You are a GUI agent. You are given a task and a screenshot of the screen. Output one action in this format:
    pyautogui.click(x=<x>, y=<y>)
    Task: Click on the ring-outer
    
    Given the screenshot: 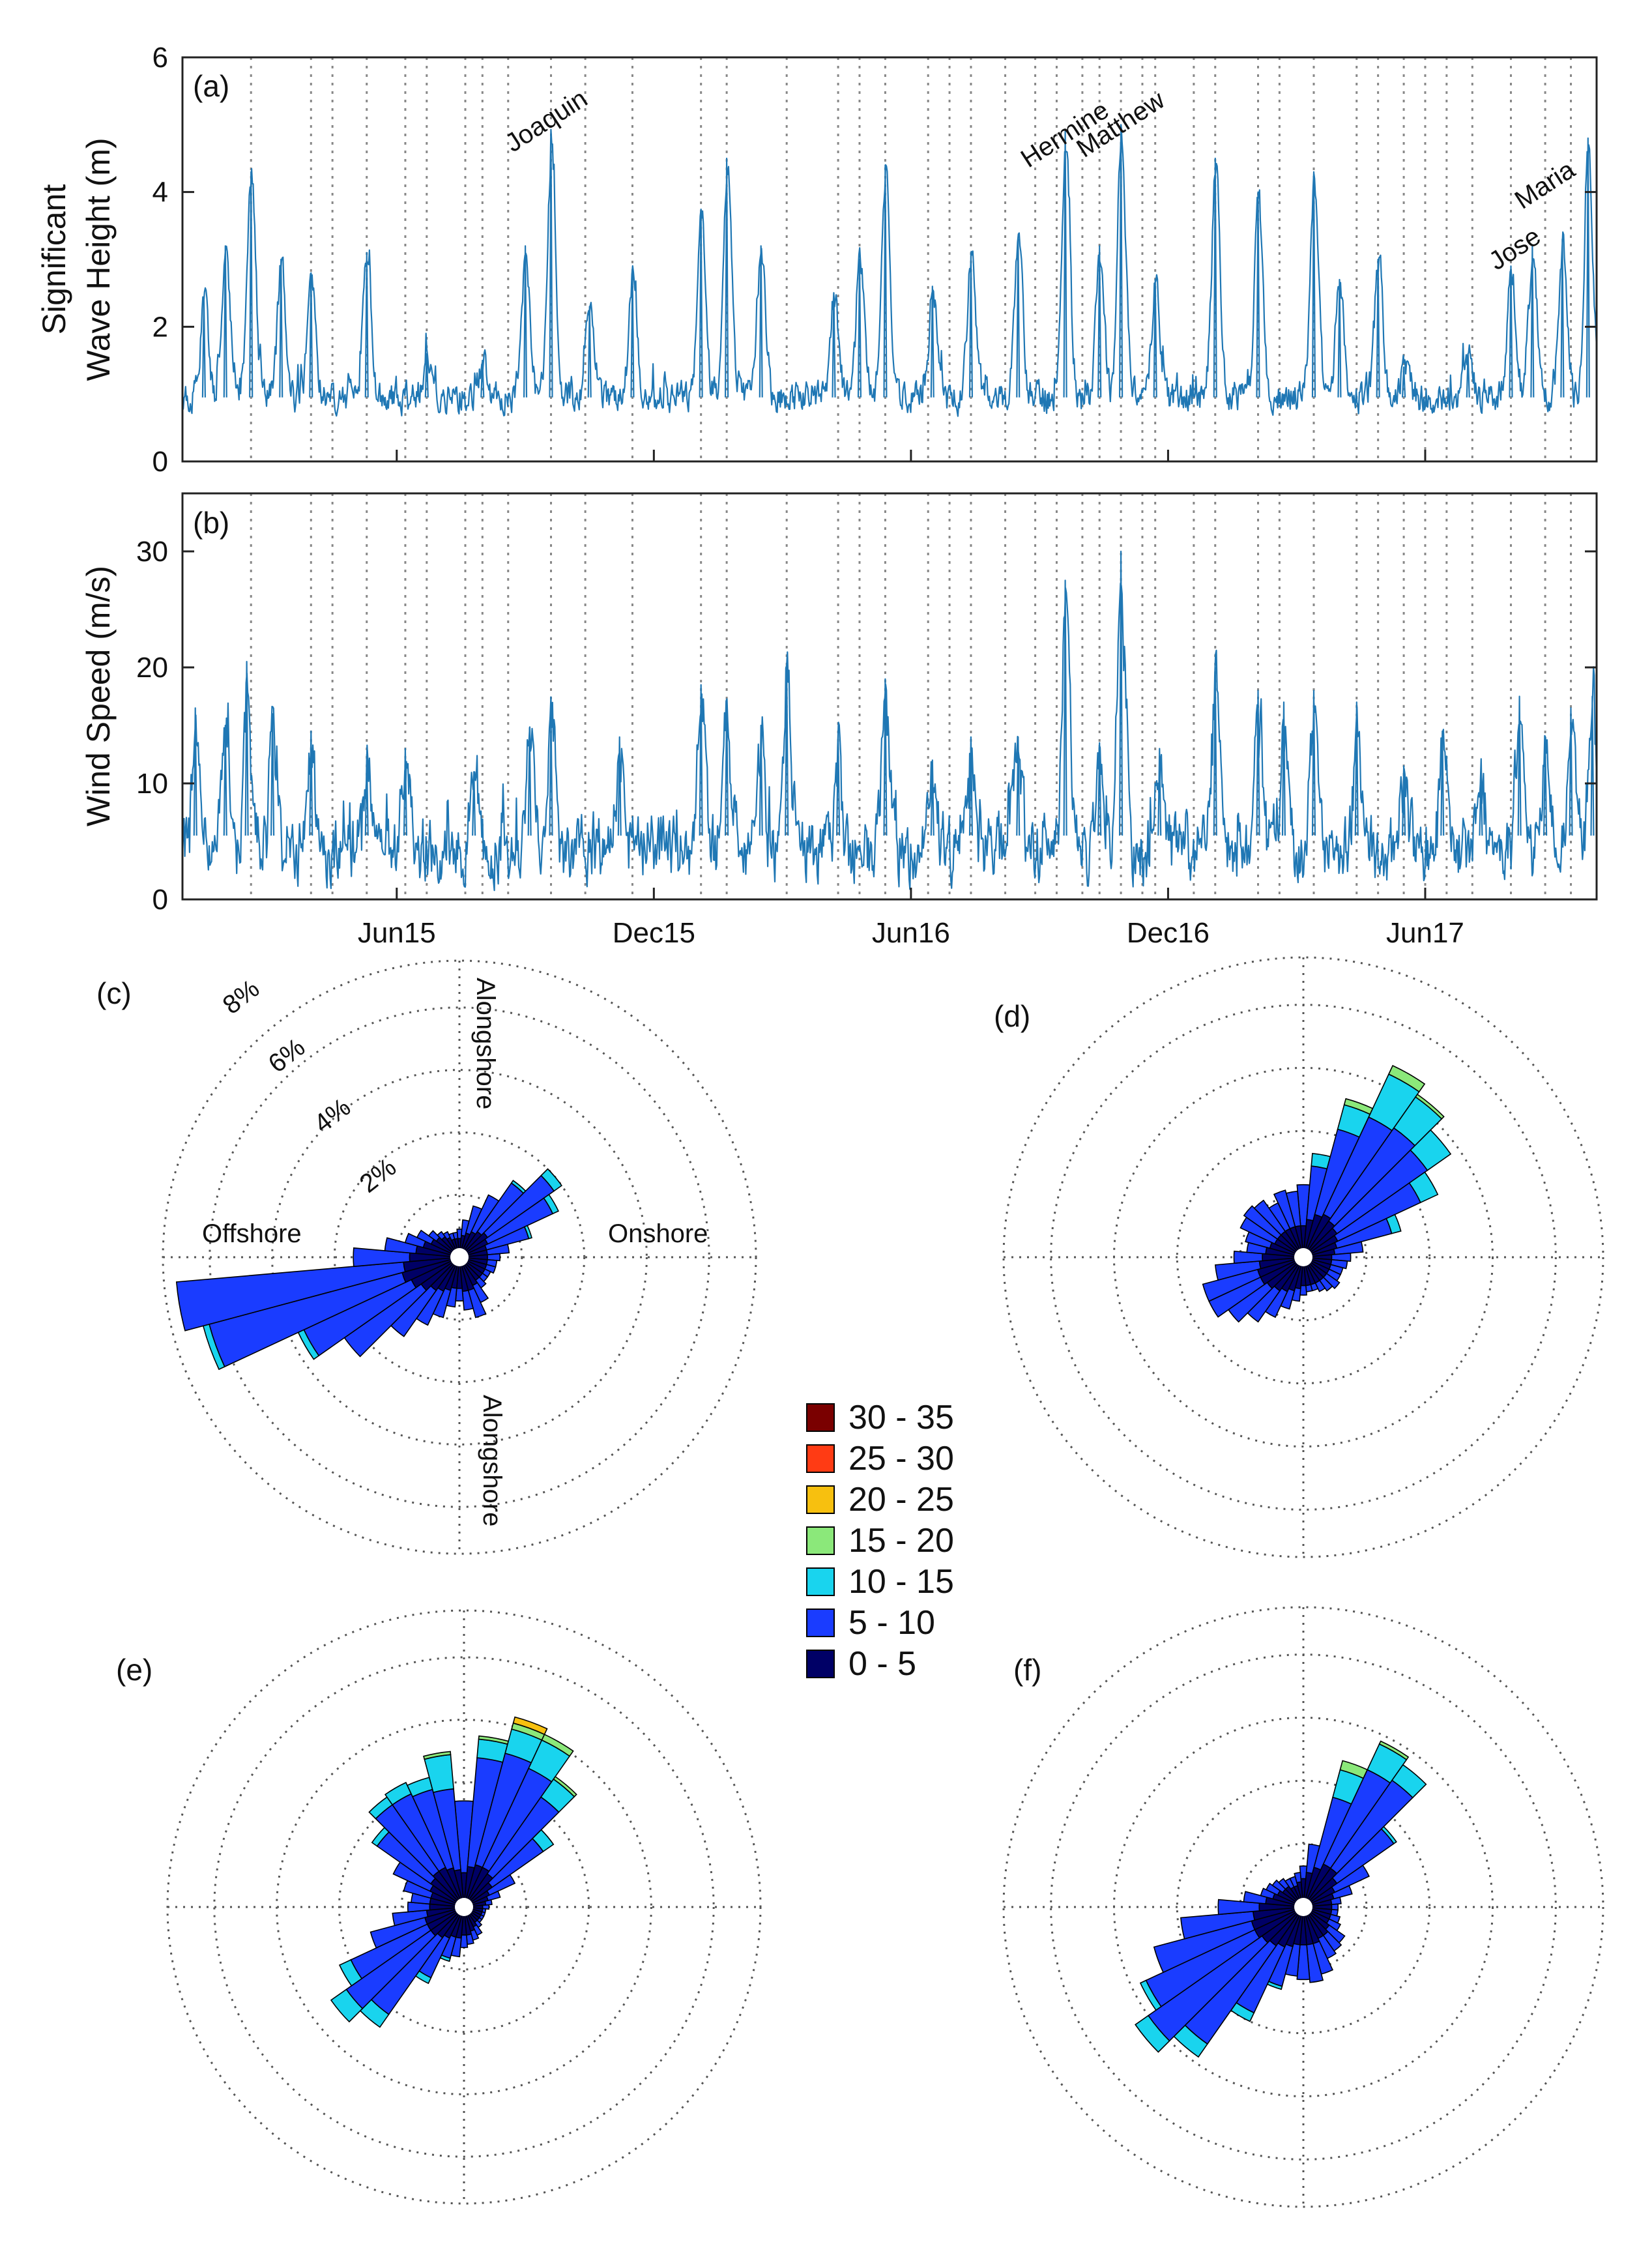 What is the action you would take?
    pyautogui.click(x=1303, y=1257)
    